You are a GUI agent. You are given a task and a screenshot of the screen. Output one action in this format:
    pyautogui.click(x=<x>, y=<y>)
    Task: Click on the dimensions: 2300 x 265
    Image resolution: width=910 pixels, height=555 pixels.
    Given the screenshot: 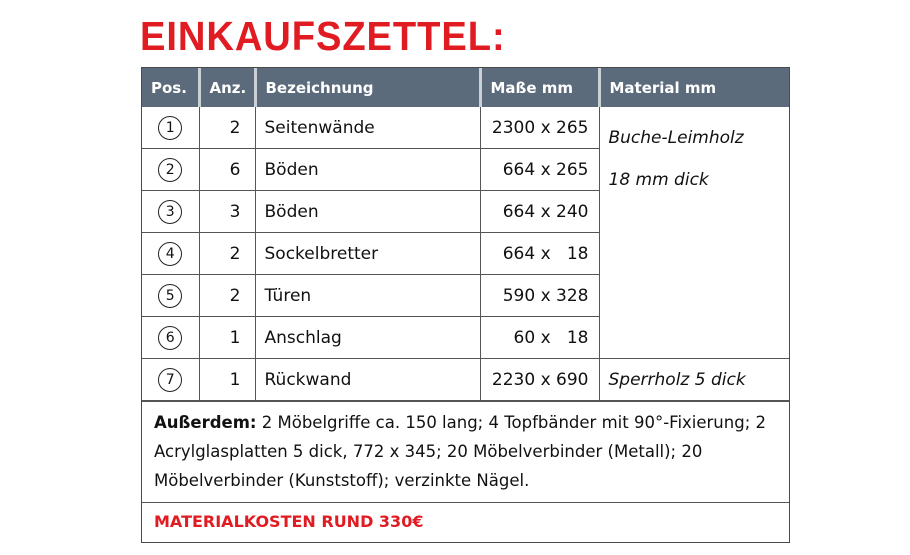 What is the action you would take?
    pyautogui.click(x=539, y=128)
    